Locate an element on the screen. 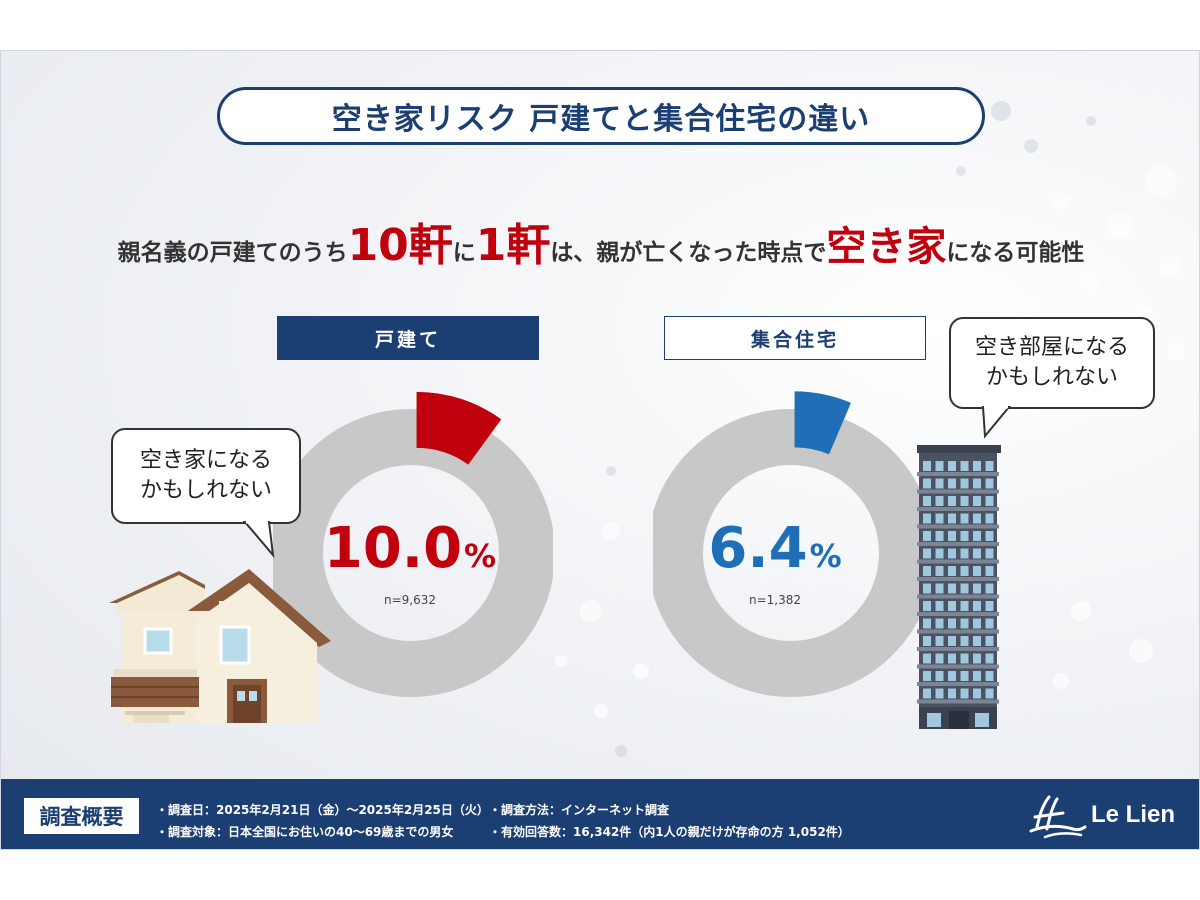  house-illustration-icon is located at coordinates (220, 646).